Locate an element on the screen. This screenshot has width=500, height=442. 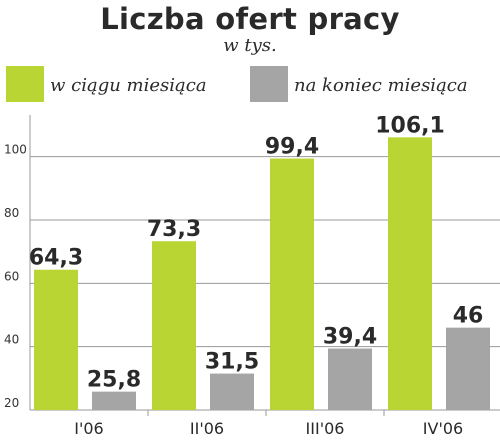
chart-title: Liczba ofert pracy is located at coordinates (250, 19).